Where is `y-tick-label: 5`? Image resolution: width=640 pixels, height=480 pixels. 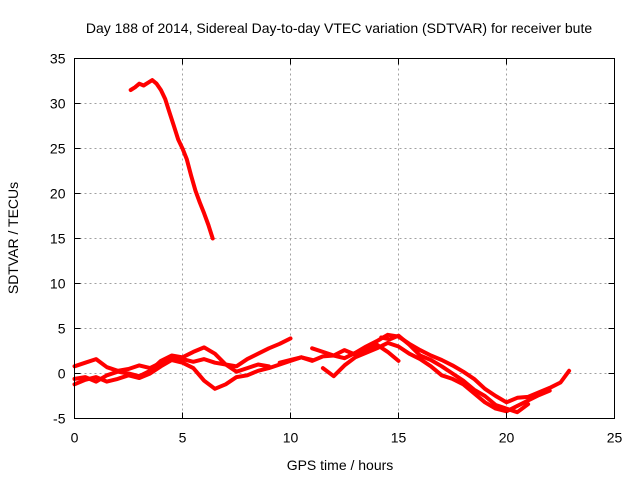 y-tick-label: 5 is located at coordinates (62, 329).